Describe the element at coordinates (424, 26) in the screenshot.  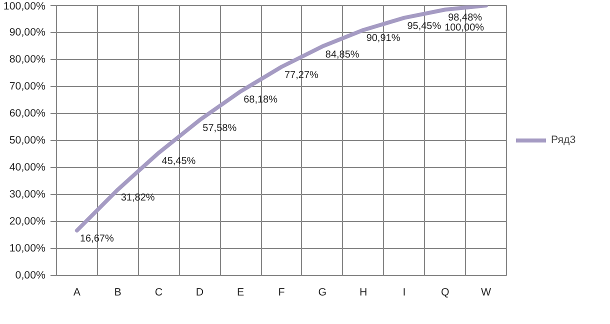
I see `data-label: 95,45%` at that location.